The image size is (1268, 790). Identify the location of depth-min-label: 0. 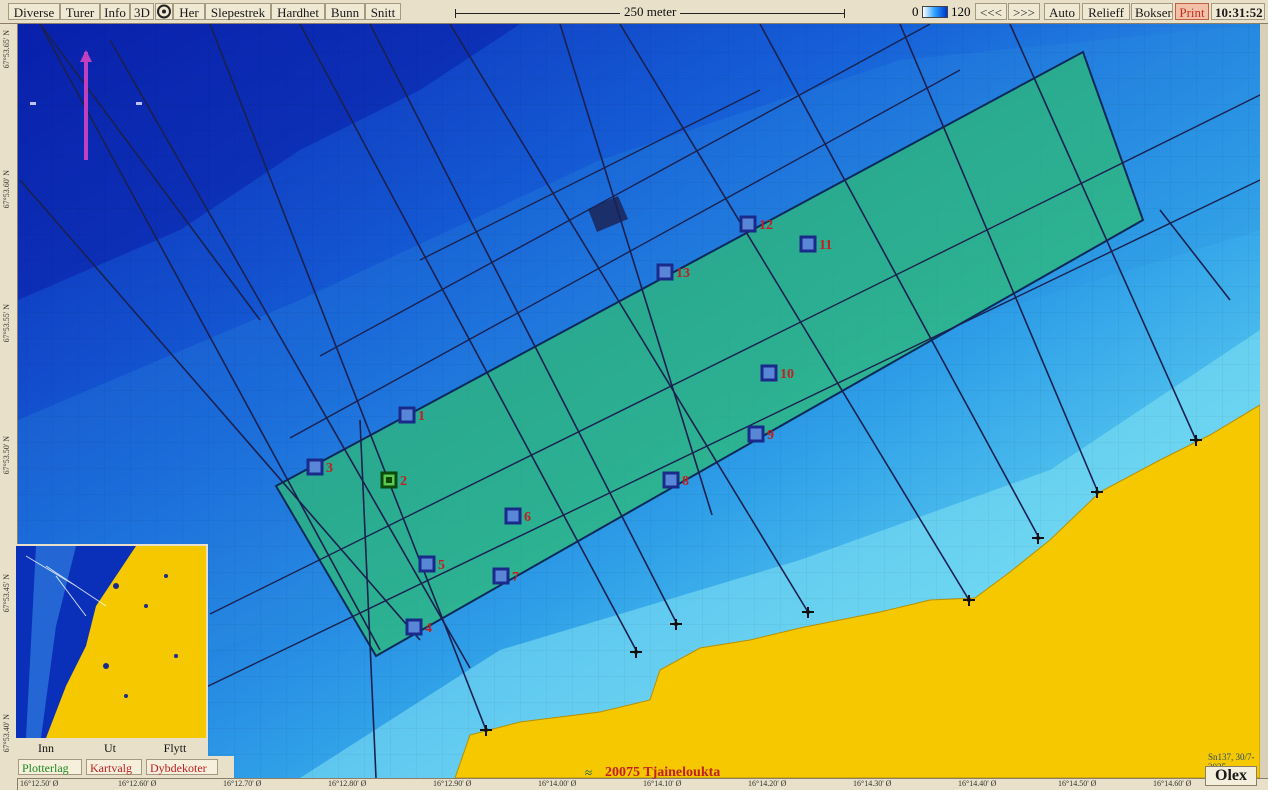
(915, 11).